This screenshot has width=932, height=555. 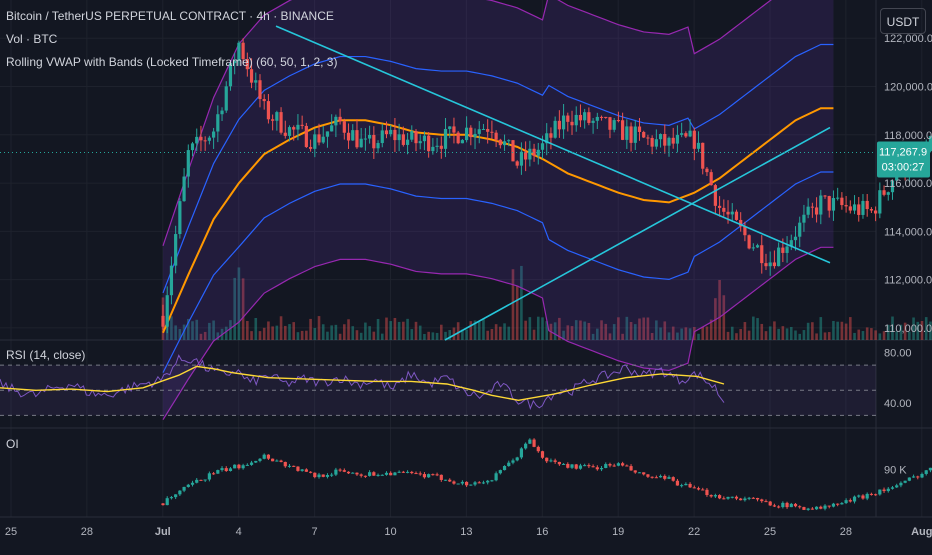 What do you see at coordinates (770, 532) in the screenshot?
I see `time-tick: 25` at bounding box center [770, 532].